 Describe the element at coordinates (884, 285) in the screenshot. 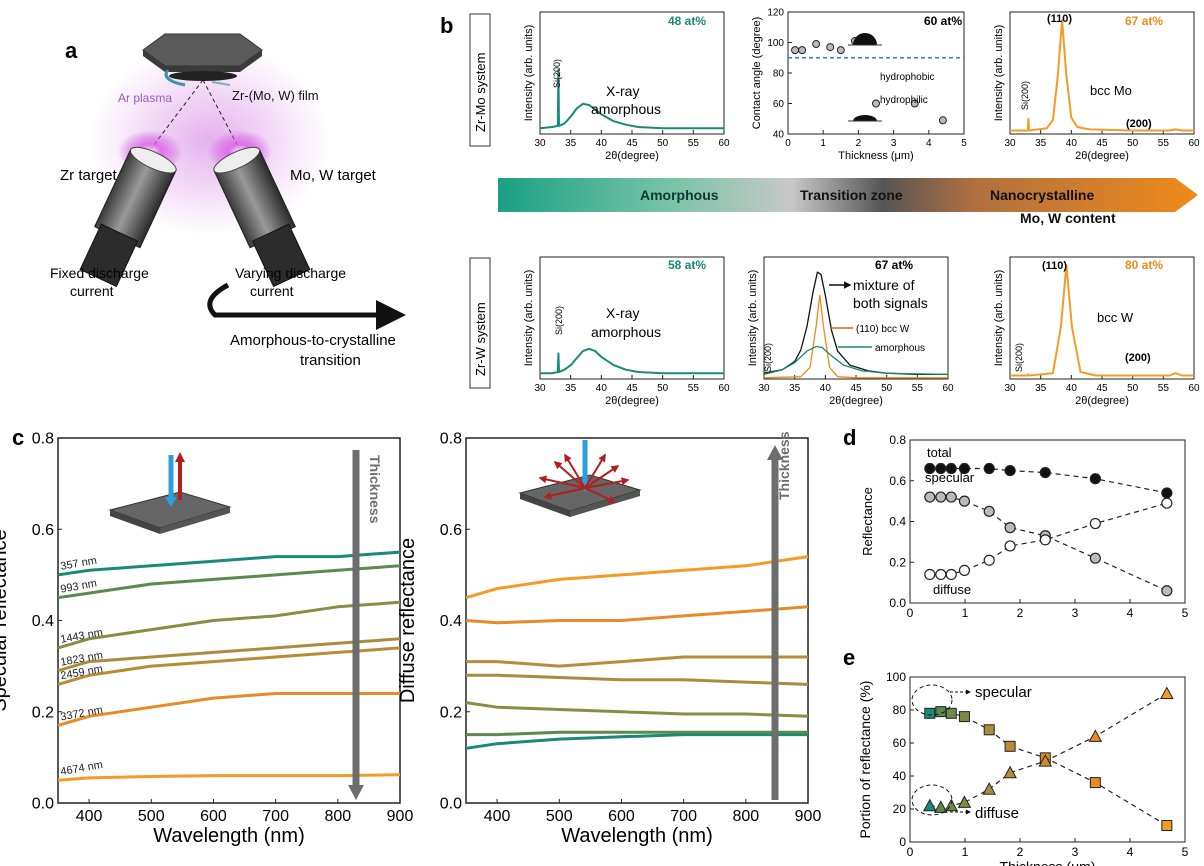

I see `p5-mix1: mixture of` at that location.